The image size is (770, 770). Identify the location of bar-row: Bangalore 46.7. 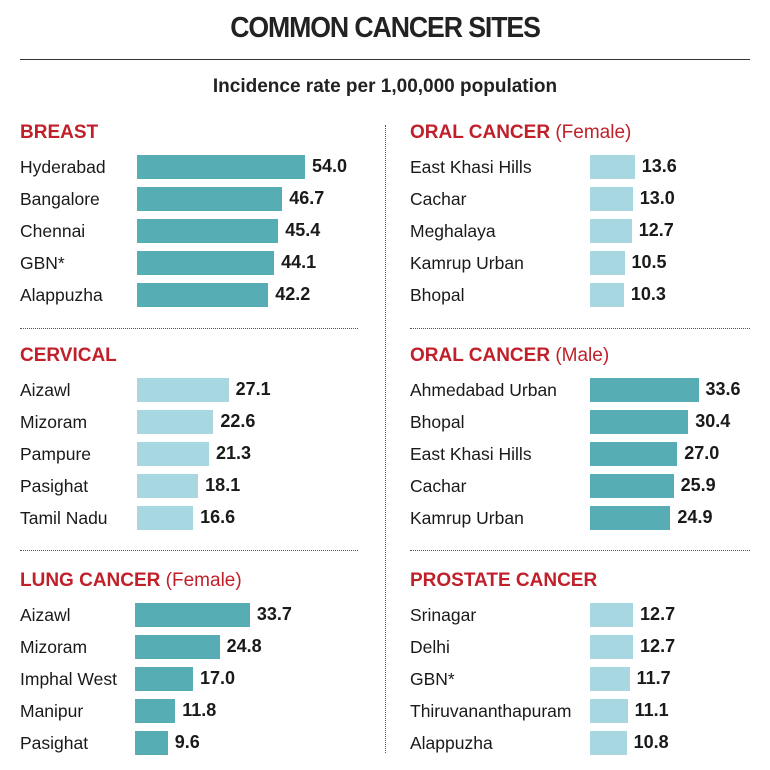
(200, 199).